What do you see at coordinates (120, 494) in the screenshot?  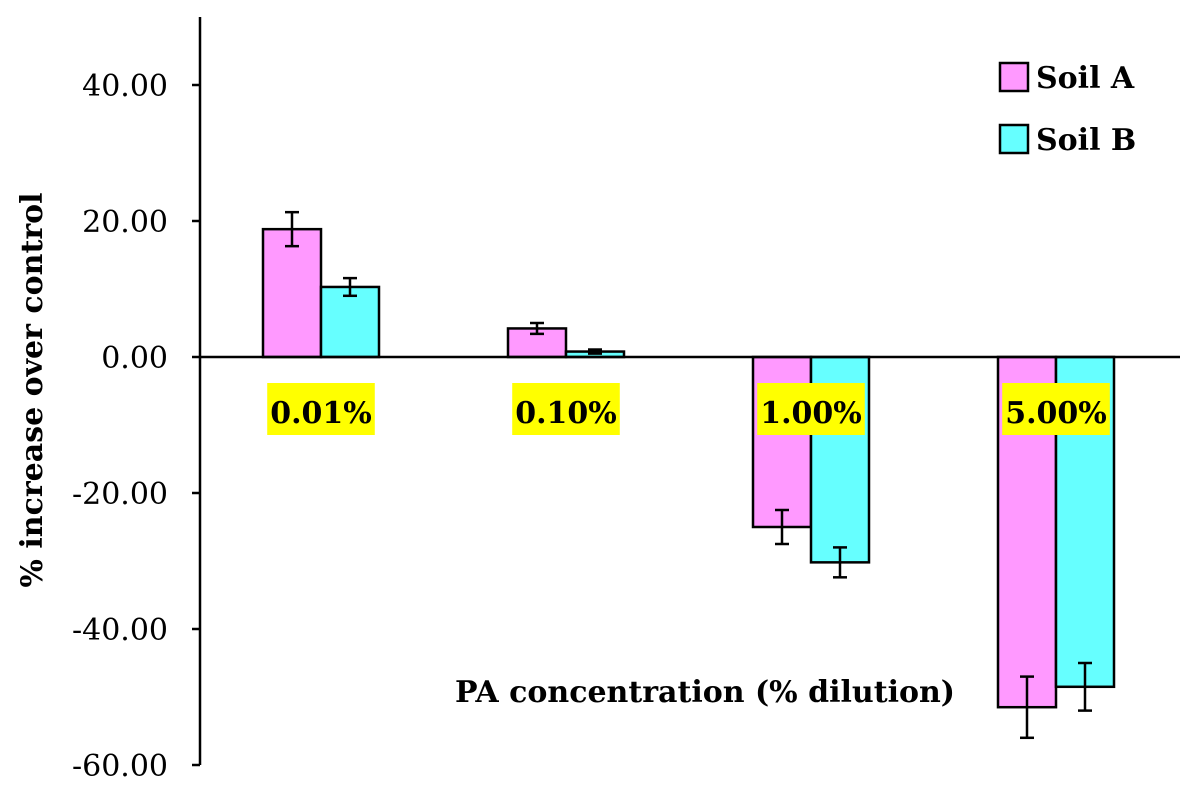 I see `y-tick-label: -20.00` at bounding box center [120, 494].